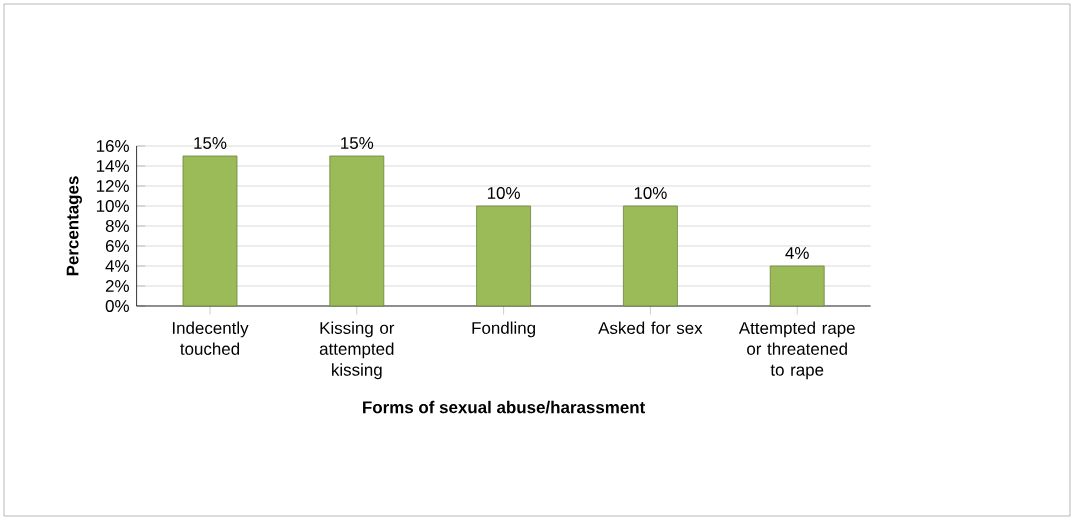 The width and height of the screenshot is (1074, 520). Describe the element at coordinates (117, 266) in the screenshot. I see `y-tick-label: 4%` at that location.